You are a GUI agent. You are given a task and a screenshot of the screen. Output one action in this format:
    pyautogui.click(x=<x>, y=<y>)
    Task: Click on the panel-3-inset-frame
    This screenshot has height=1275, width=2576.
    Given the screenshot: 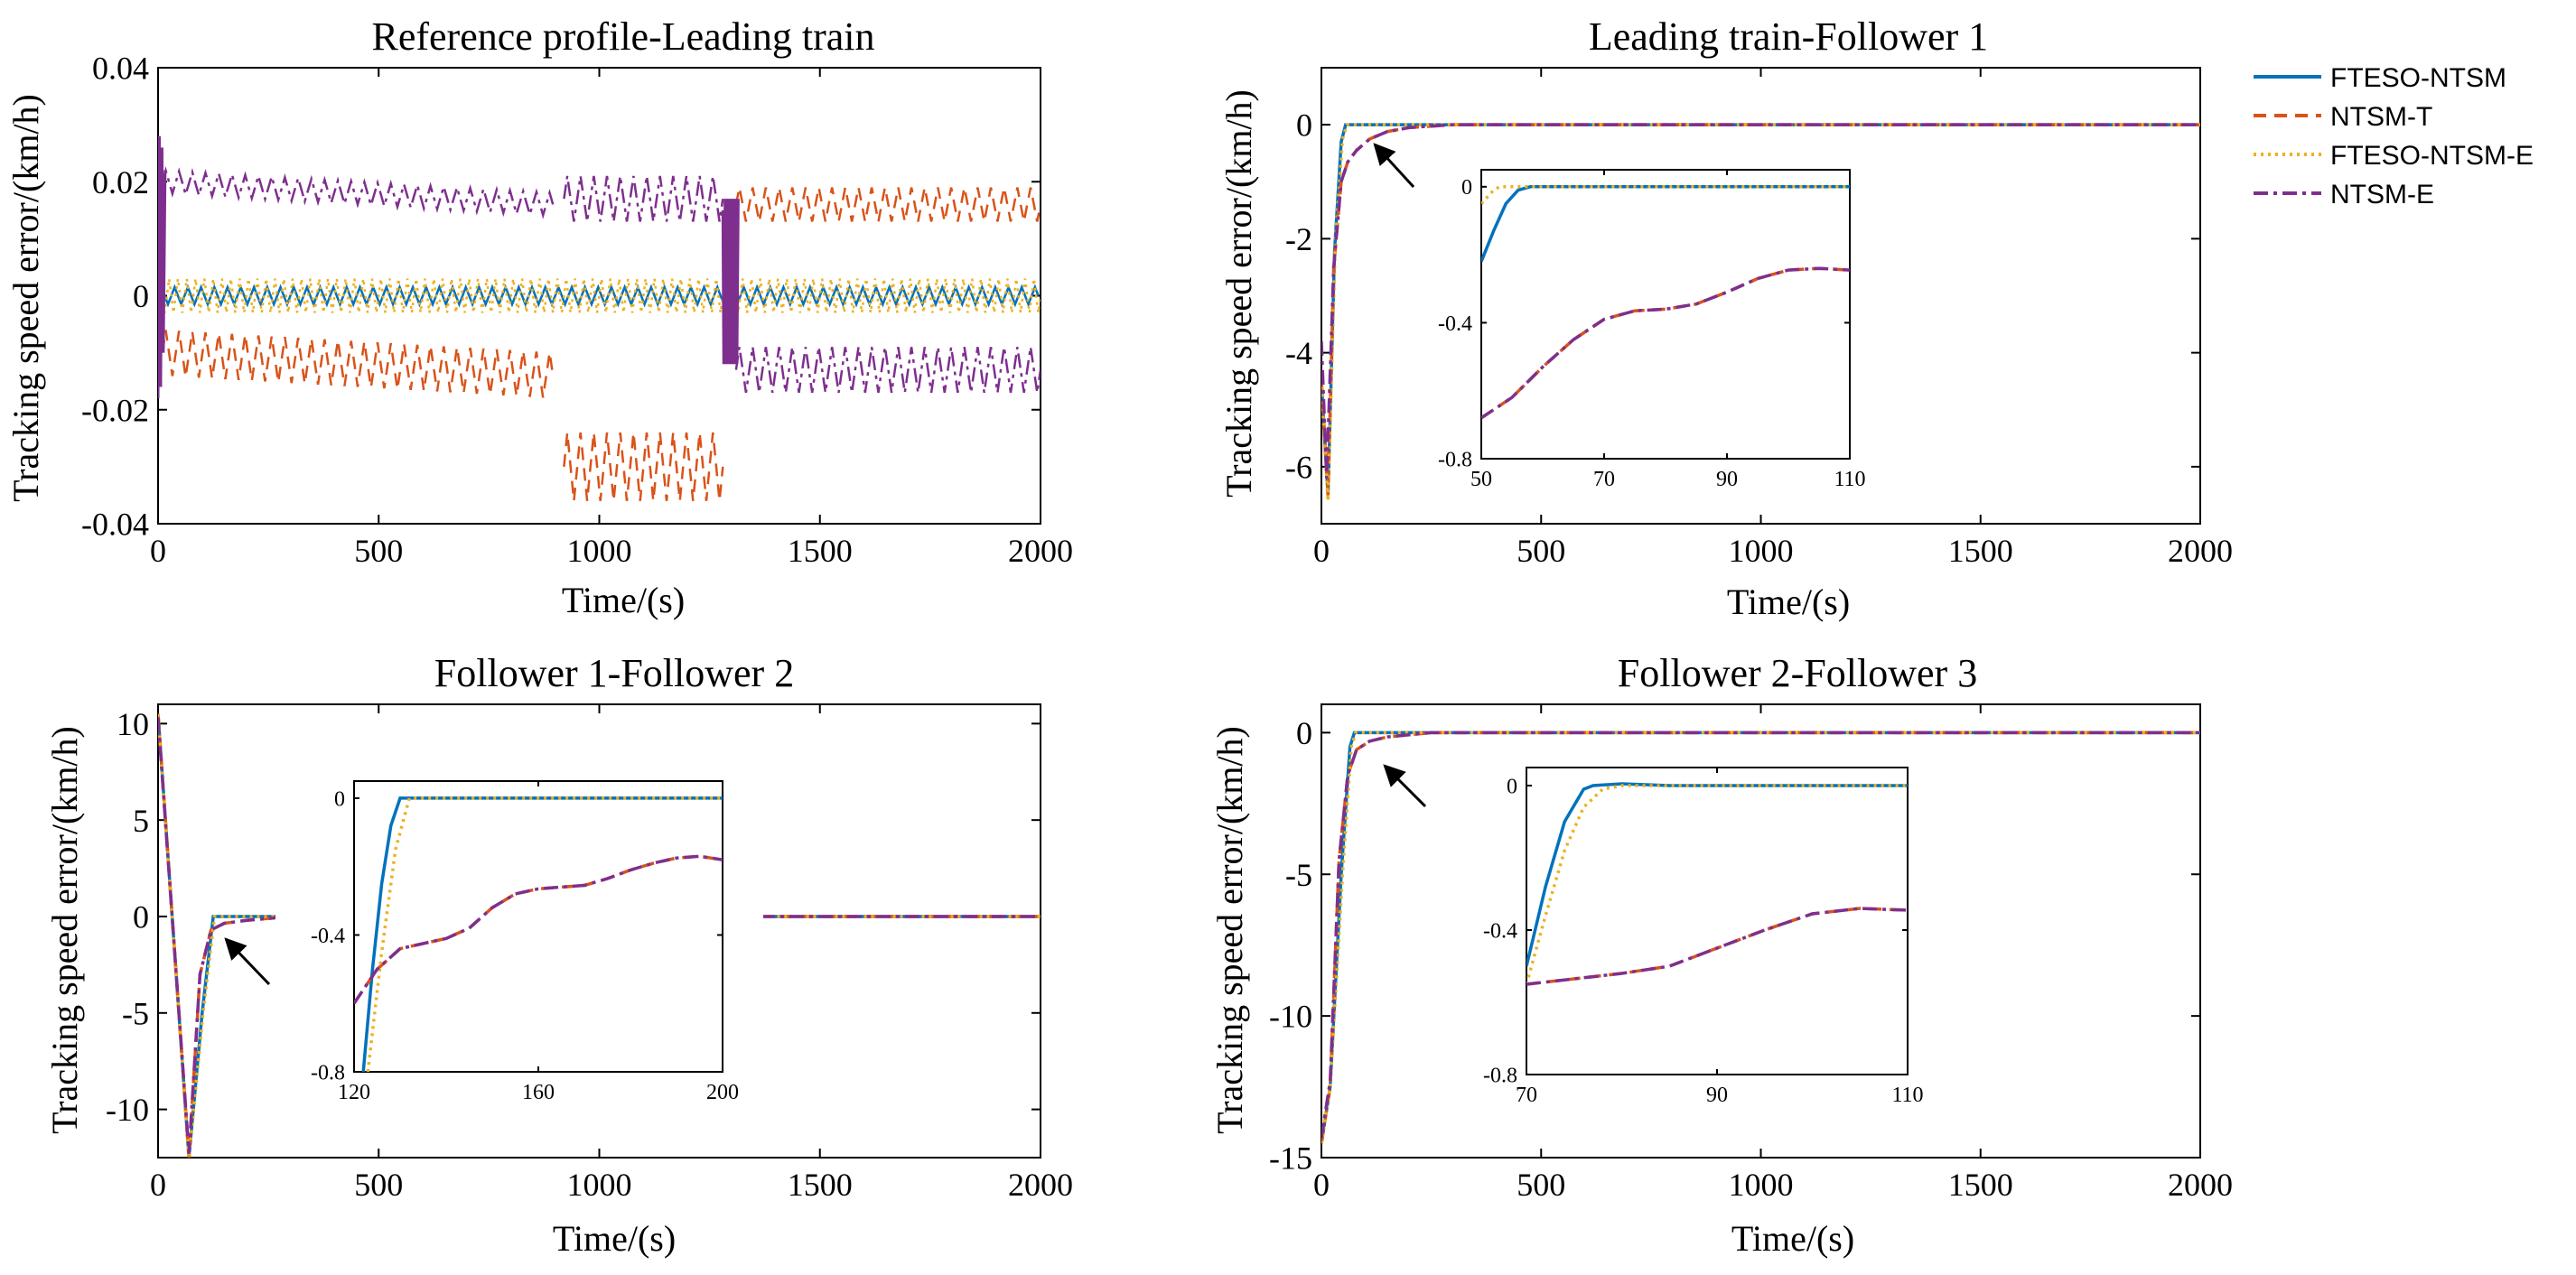 What is the action you would take?
    pyautogui.click(x=538, y=926)
    